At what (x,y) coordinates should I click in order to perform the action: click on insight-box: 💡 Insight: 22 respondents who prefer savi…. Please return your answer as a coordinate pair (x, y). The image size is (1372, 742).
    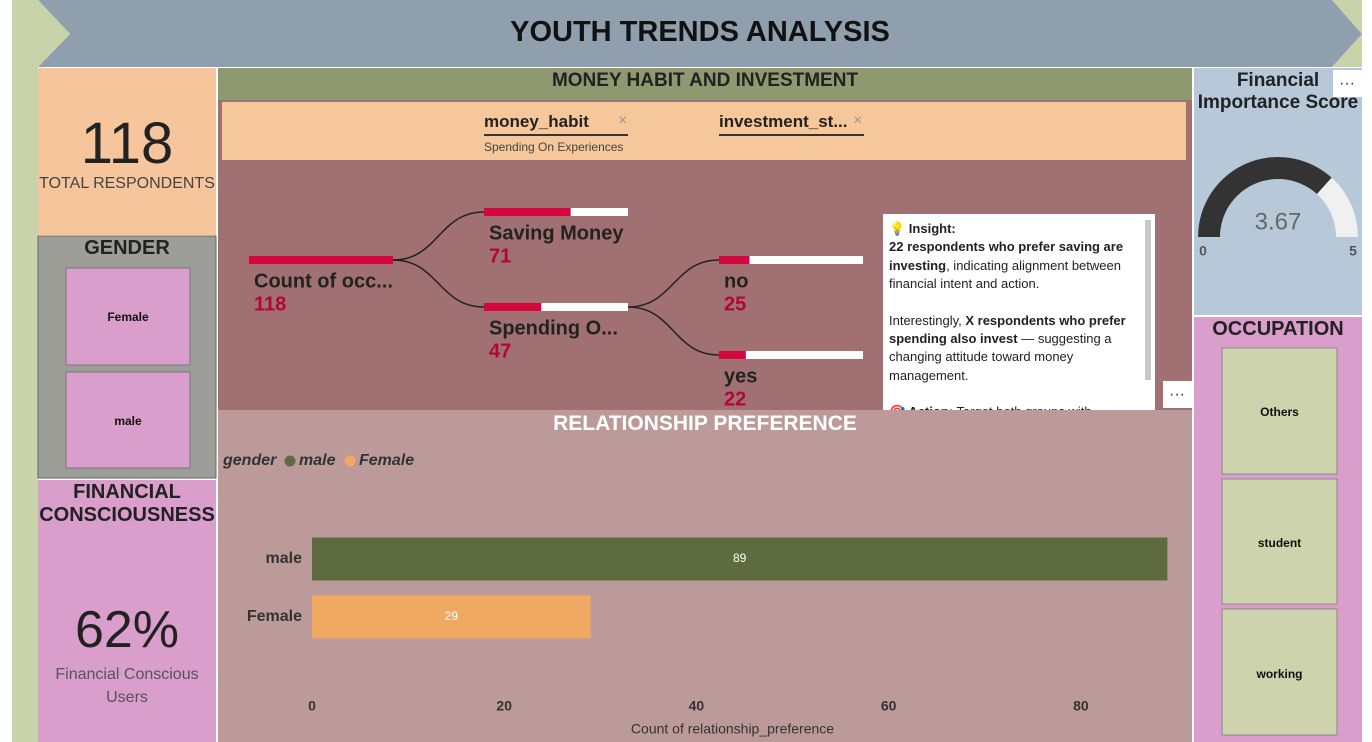
    Looking at the image, I should click on (1019, 312).